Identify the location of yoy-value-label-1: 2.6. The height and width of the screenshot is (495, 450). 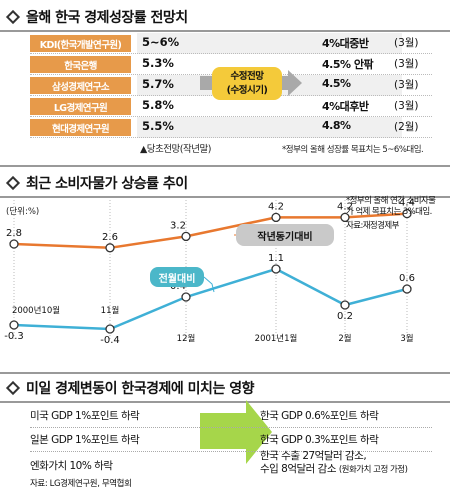
(110, 237).